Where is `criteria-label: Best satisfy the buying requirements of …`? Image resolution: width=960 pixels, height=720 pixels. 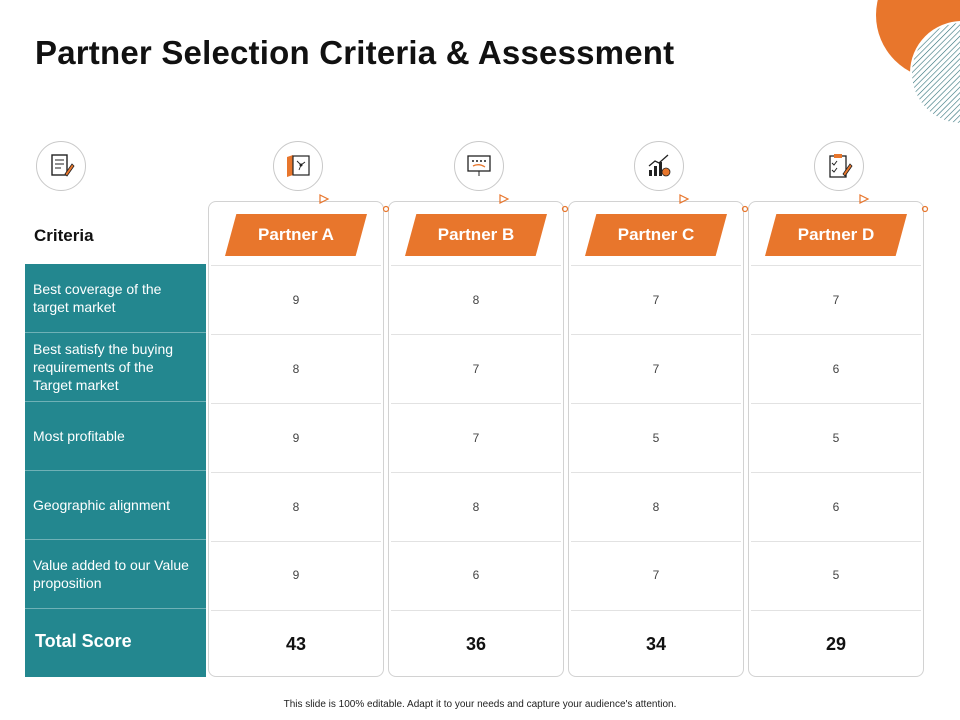
criteria-label: Best satisfy the buying requirements of … is located at coordinates (103, 367).